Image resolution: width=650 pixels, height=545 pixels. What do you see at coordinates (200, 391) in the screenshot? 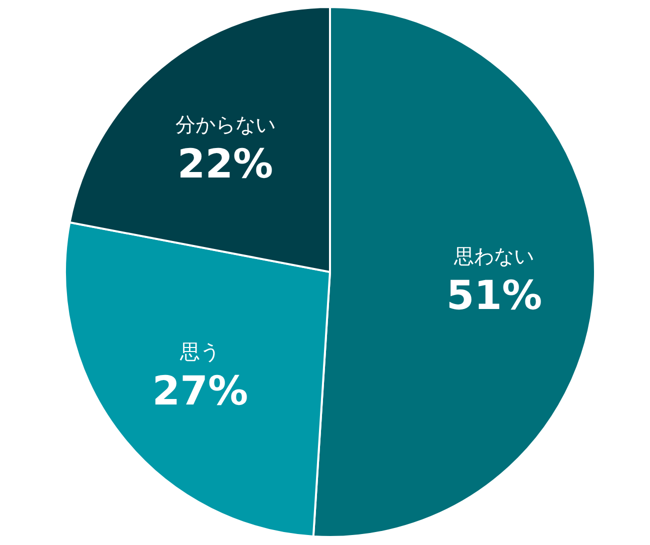
I see `data-label: 27%` at bounding box center [200, 391].